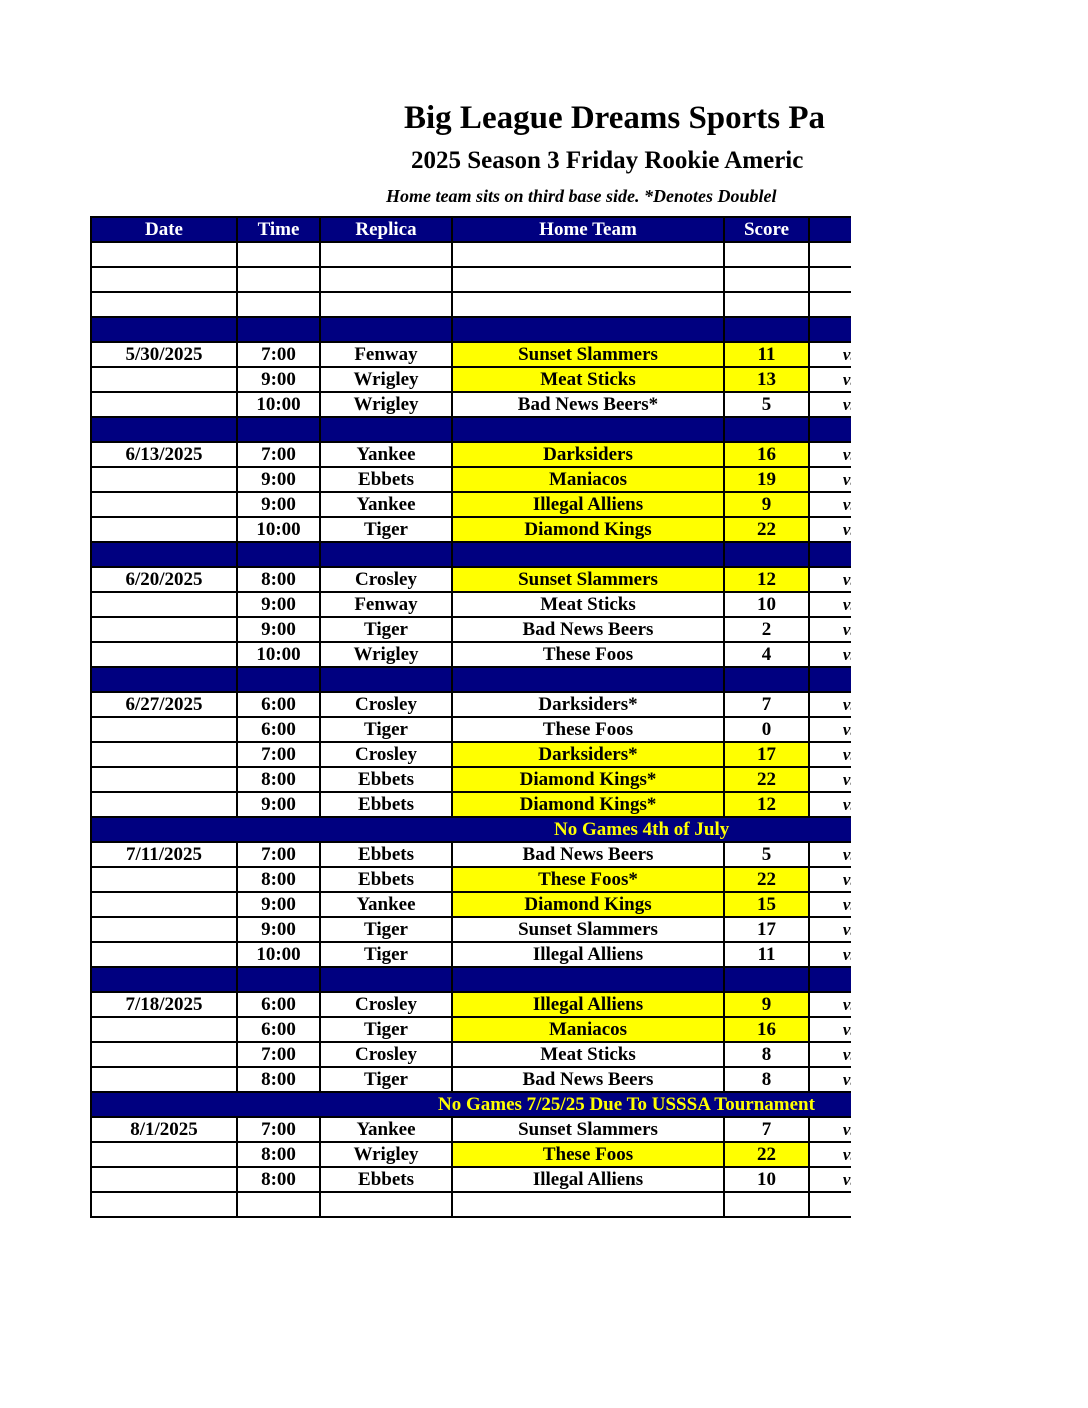 This screenshot has height=1408, width=1088. What do you see at coordinates (588, 754) in the screenshot?
I see `team-cell: Darksiders*` at bounding box center [588, 754].